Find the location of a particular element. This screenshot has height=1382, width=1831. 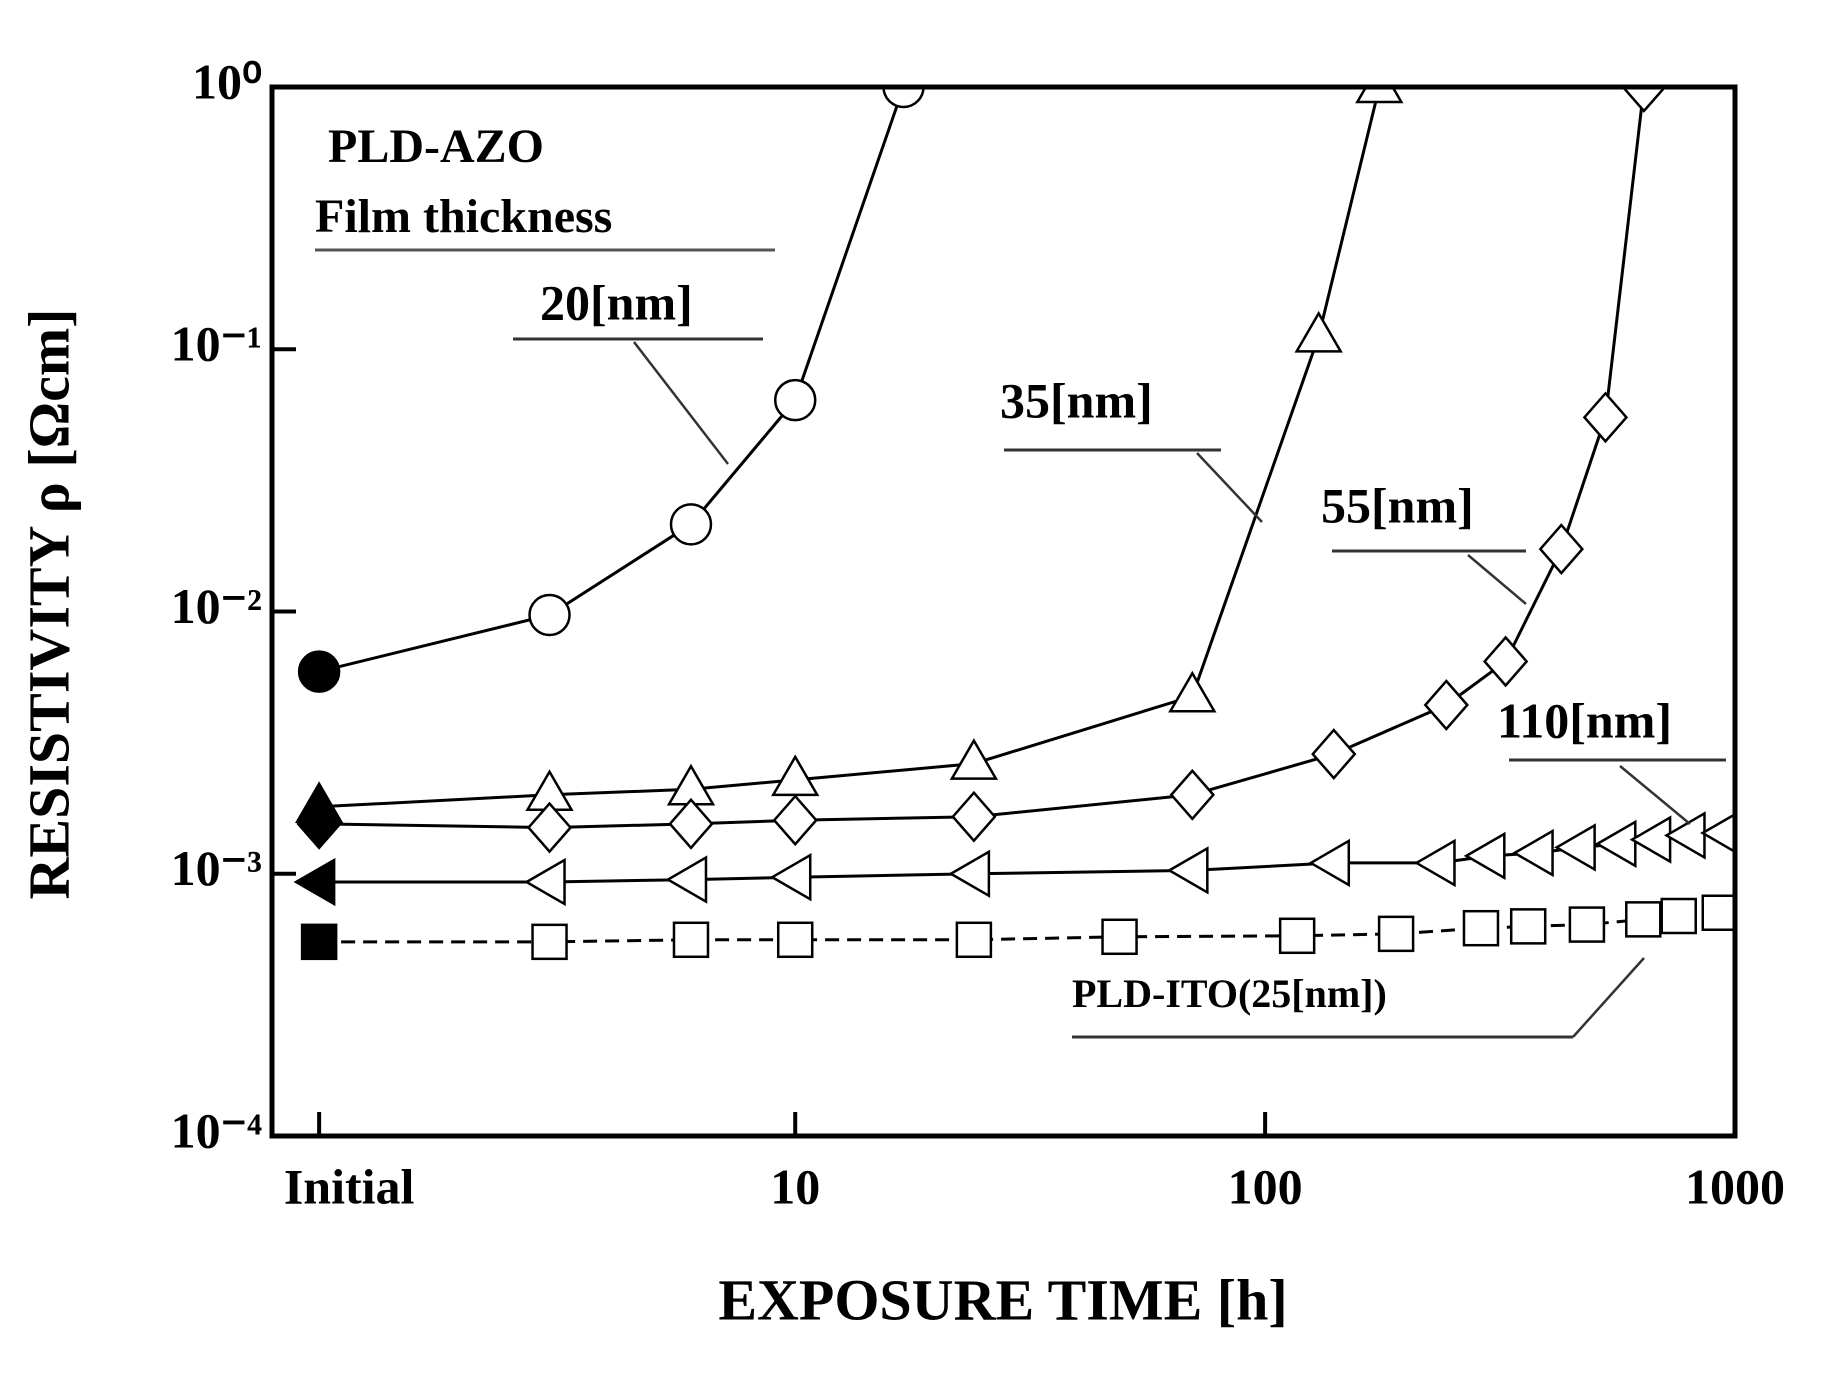

x-tick-label: 100 is located at coordinates (1265, 1186).